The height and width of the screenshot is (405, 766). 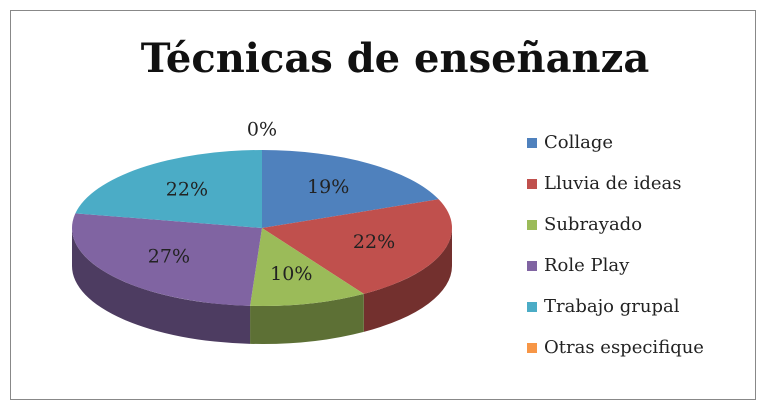 What do you see at coordinates (587, 265) in the screenshot?
I see `legend-label: Role Play` at bounding box center [587, 265].